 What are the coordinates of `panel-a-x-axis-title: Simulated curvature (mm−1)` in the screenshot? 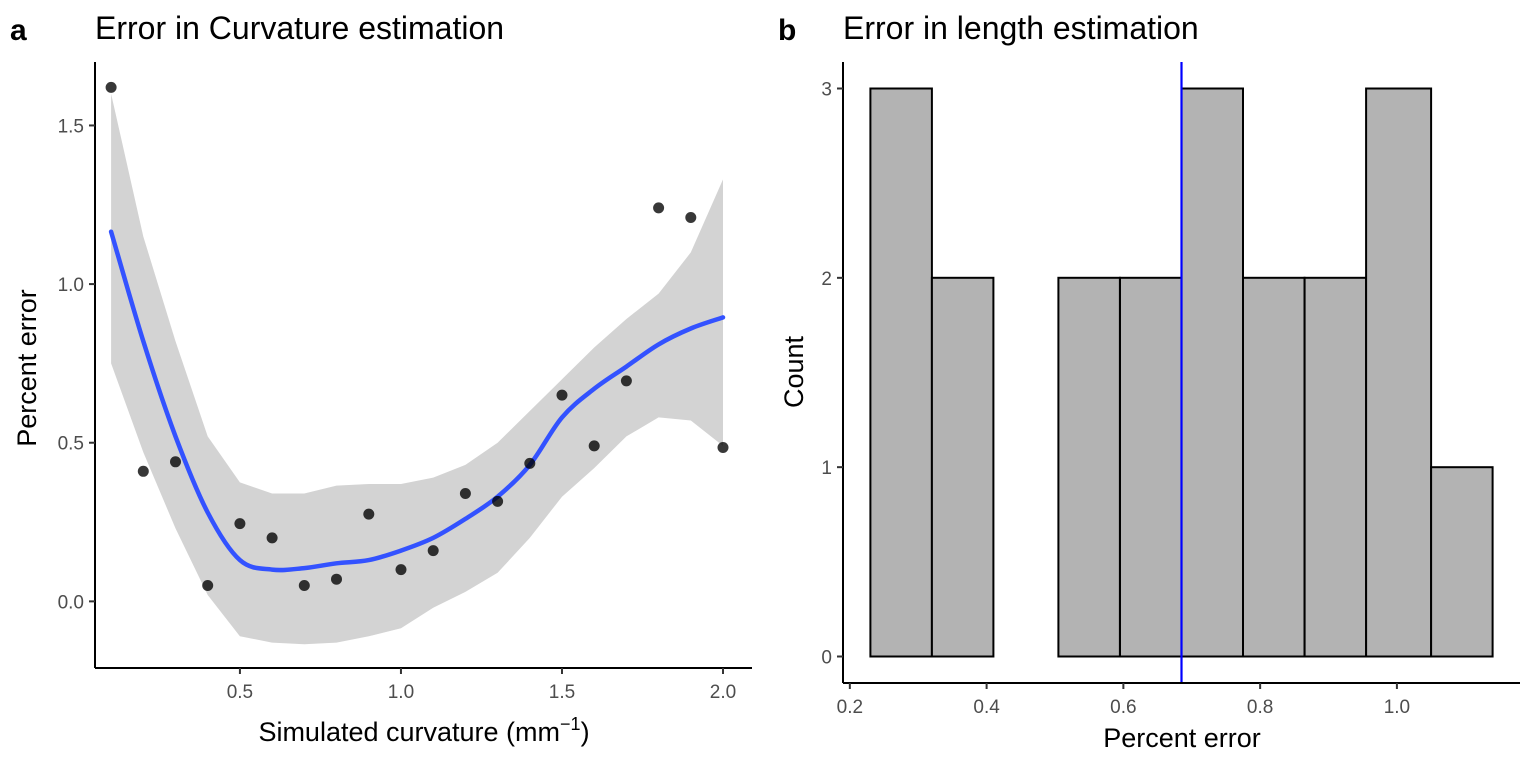 It's located at (423, 730).